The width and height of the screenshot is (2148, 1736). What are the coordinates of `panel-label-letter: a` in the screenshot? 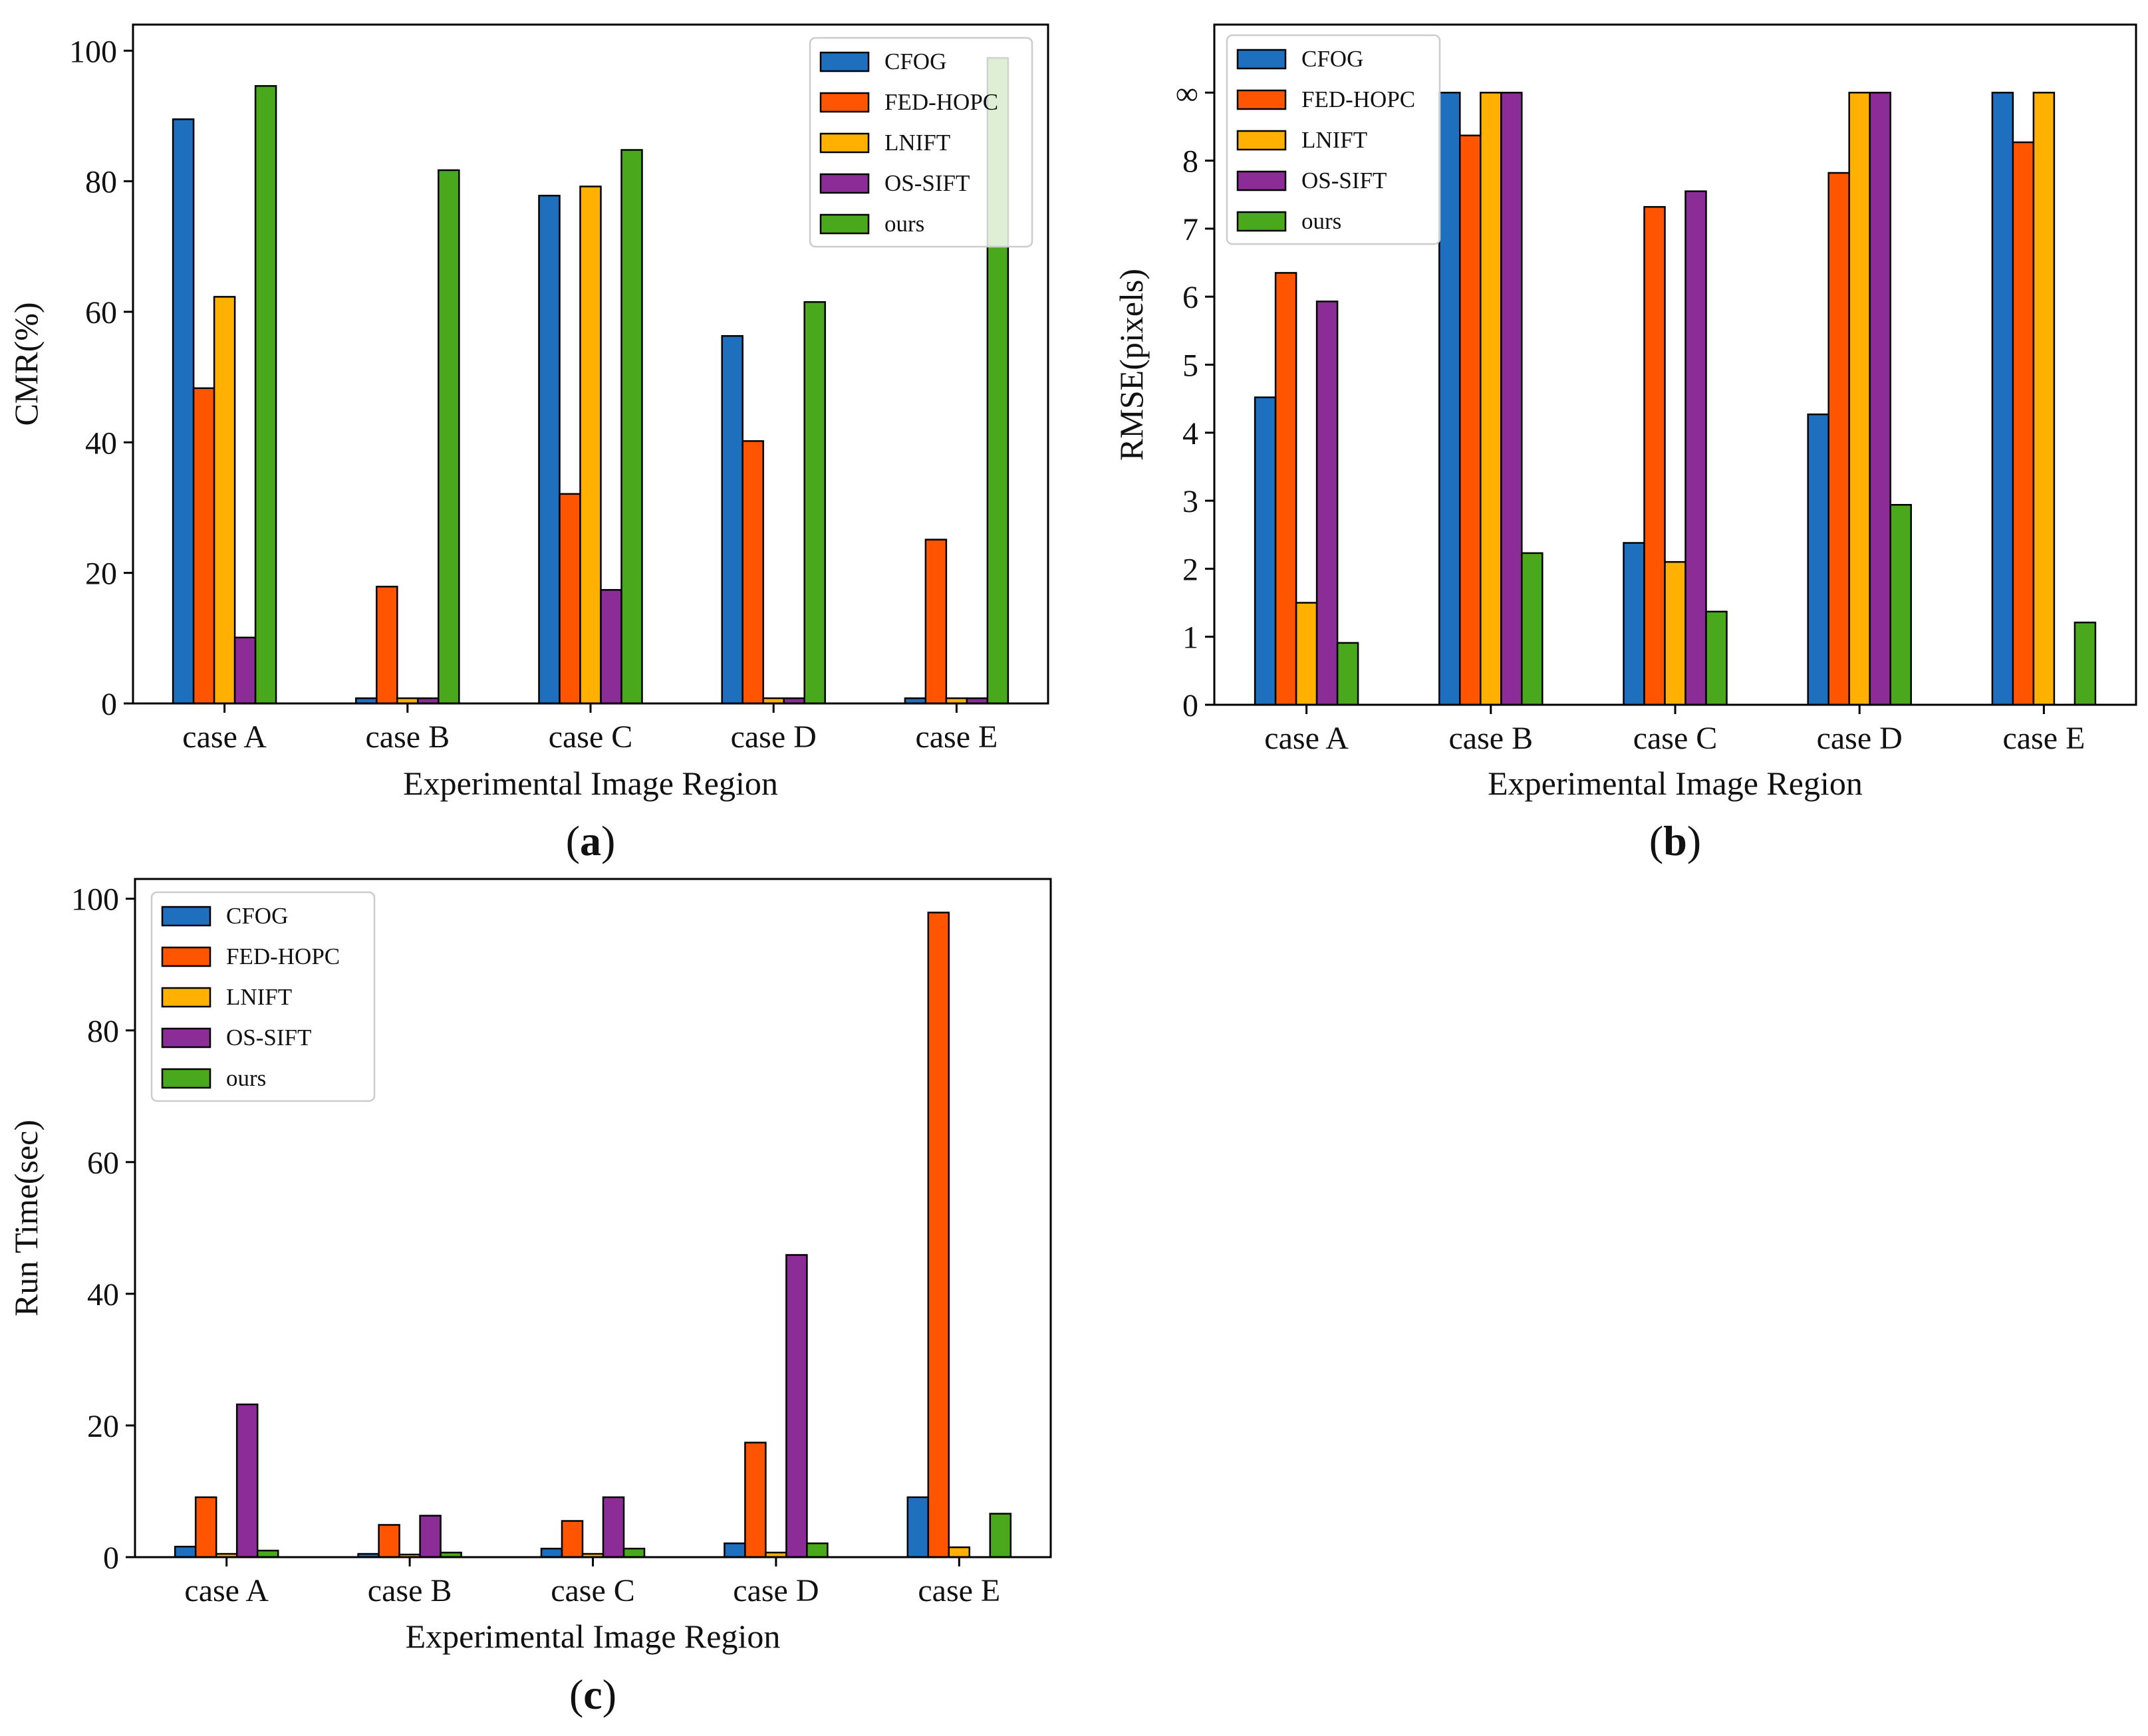 It's located at (590, 840).